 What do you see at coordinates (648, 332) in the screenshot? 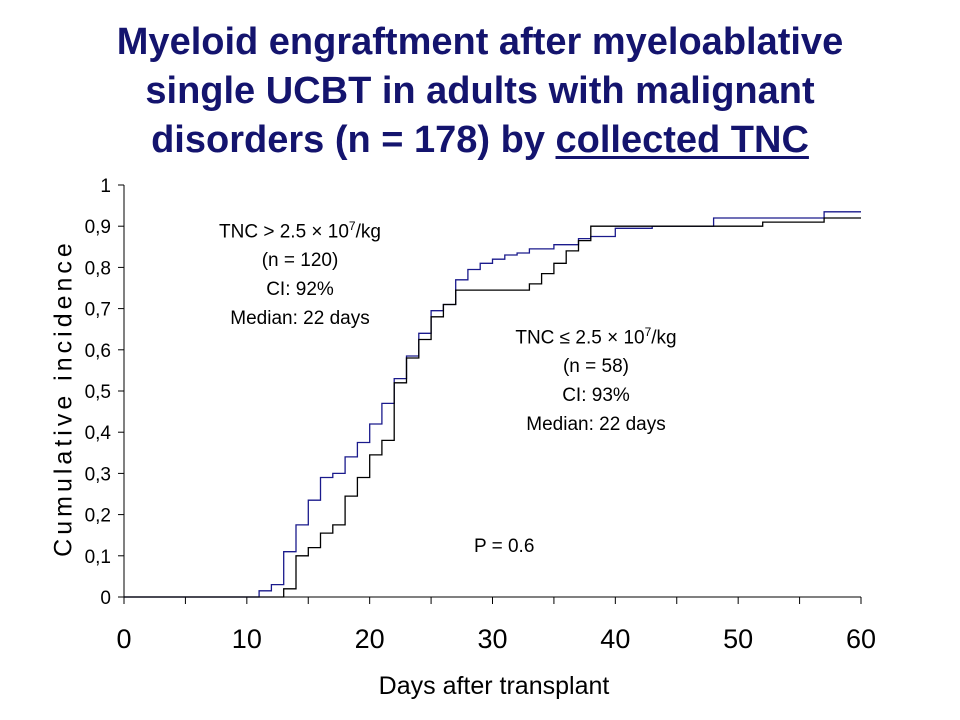
I see `annotation-low-tnc-exponent: 7` at bounding box center [648, 332].